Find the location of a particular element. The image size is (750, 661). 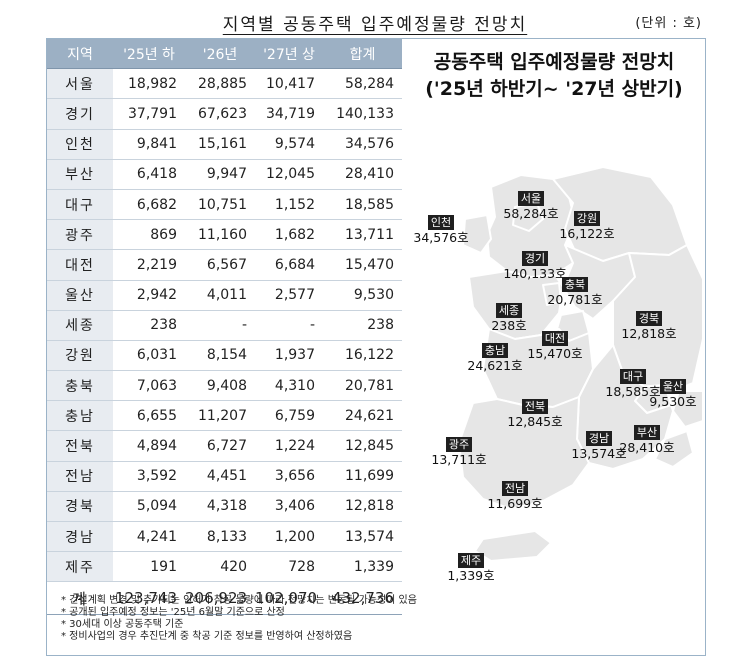

header-region: 지역 is located at coordinates (80, 54).